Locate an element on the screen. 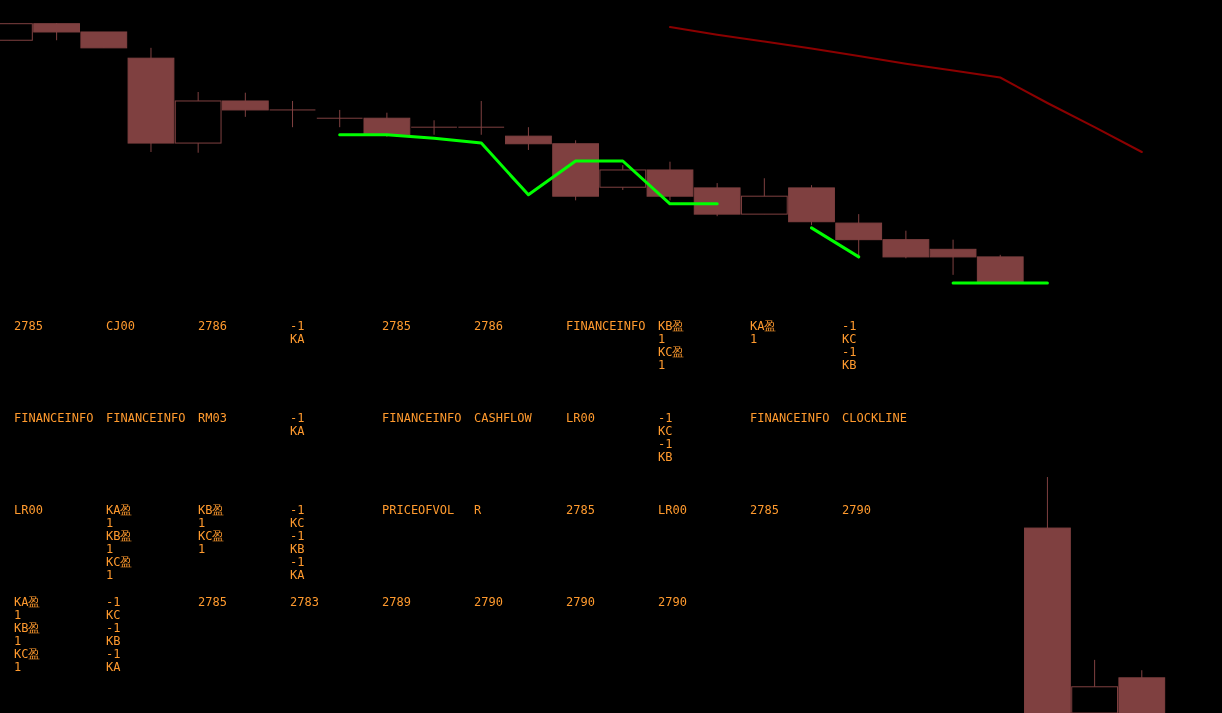  annotation: CLOCKLINE is located at coordinates (875, 418).